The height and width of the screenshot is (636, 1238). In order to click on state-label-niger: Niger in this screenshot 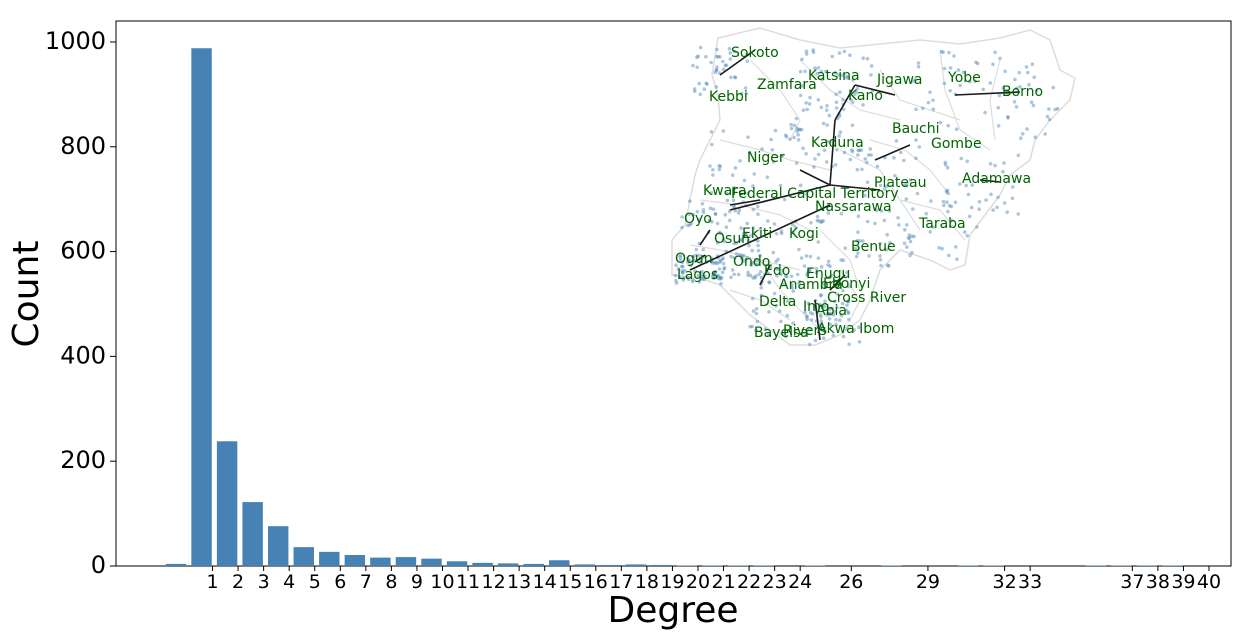, I will do `click(766, 158)`.